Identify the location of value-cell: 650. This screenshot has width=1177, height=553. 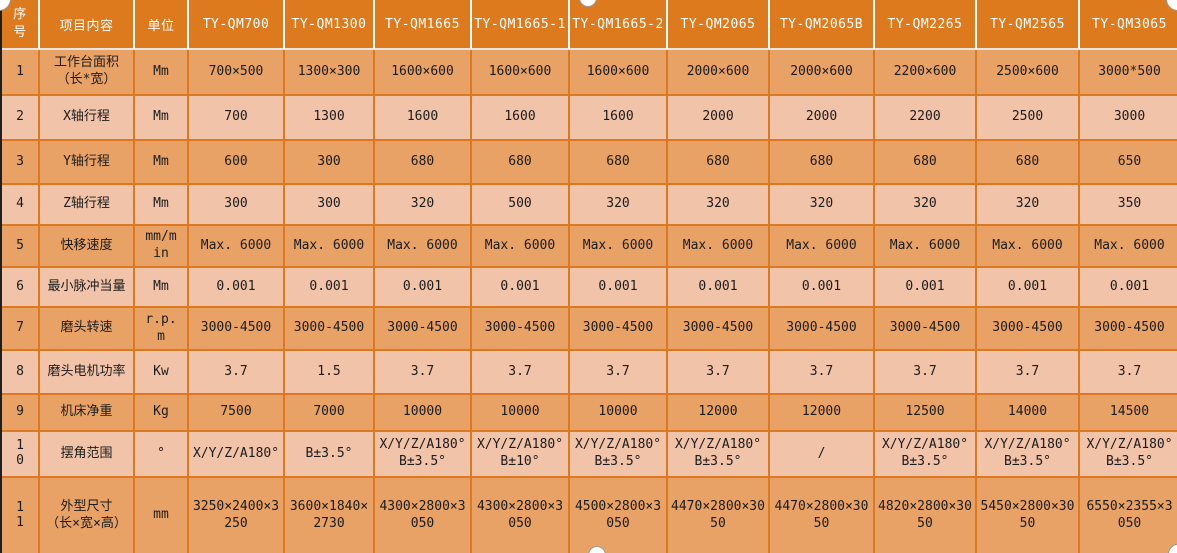
(1128, 163).